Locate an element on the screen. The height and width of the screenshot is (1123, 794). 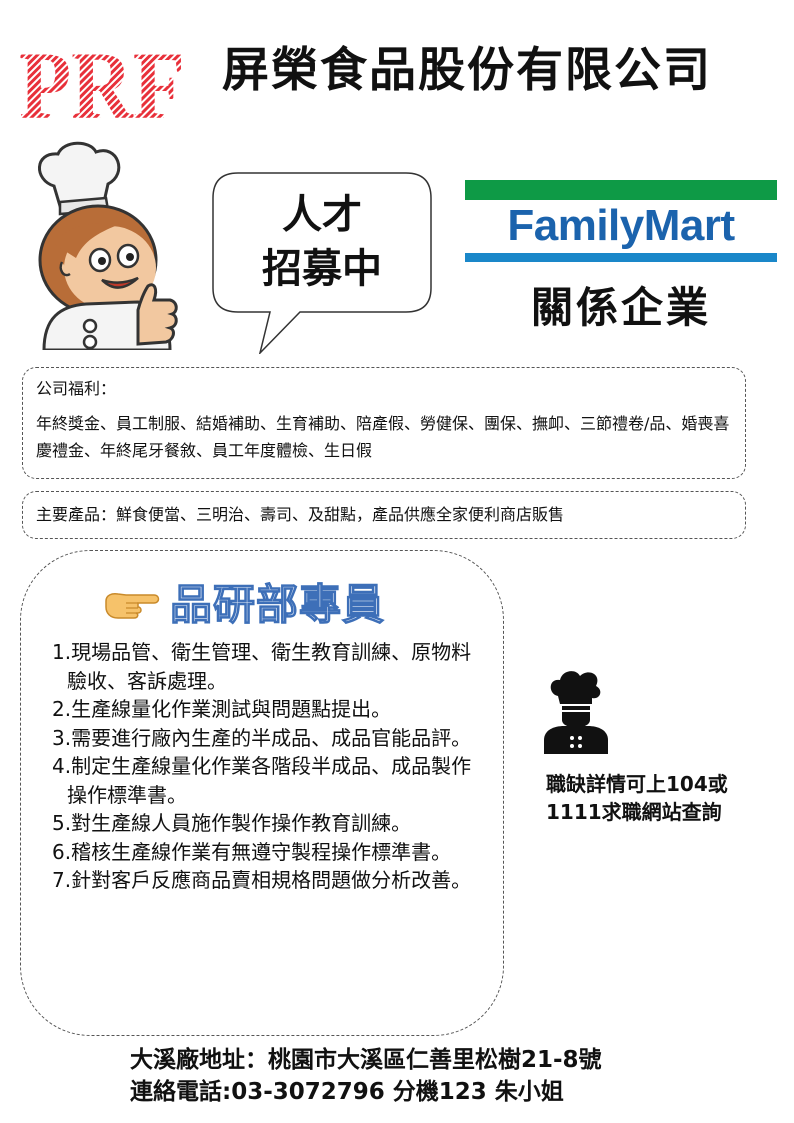
chef-mascot-illustration is located at coordinates (108, 245).